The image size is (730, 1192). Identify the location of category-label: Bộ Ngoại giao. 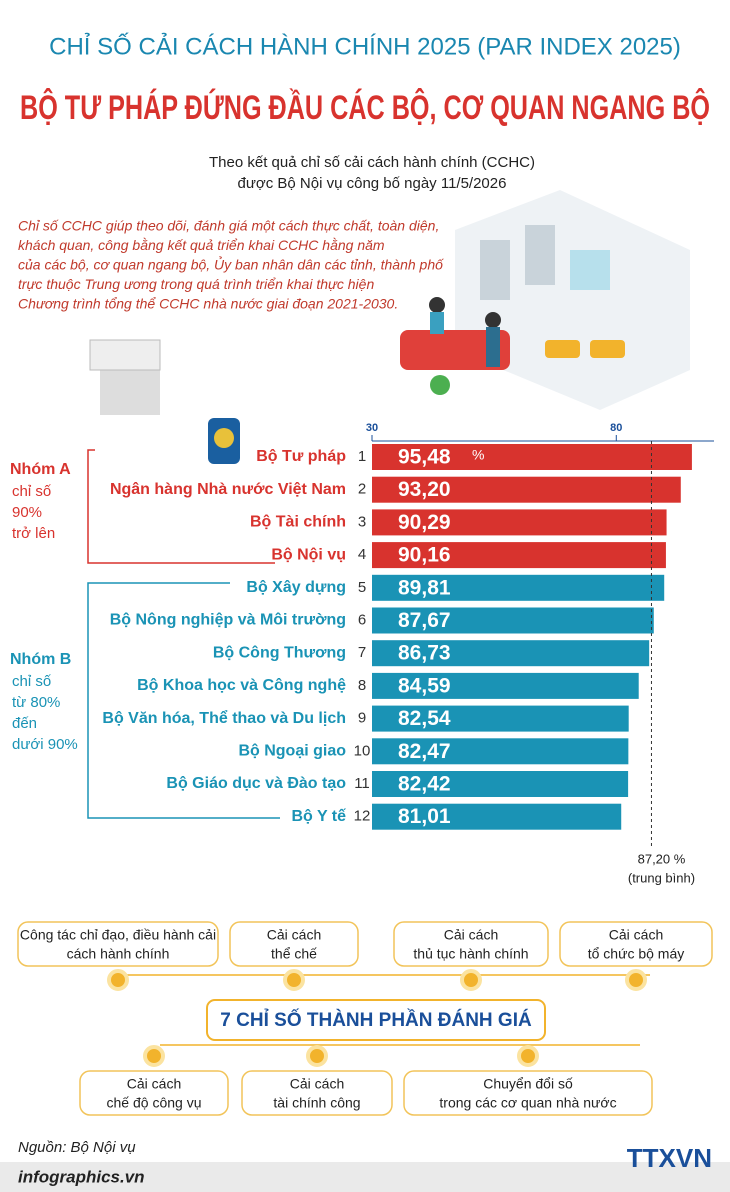
(292, 751).